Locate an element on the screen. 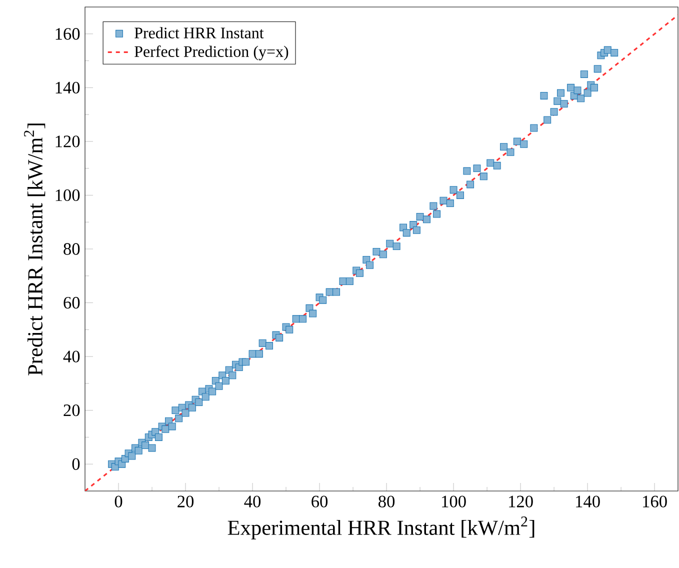  y-tick-label: 80 is located at coordinates (72, 249).